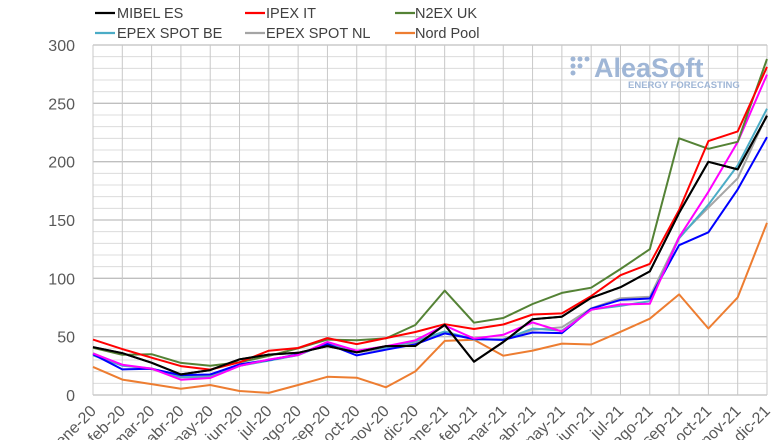  What do you see at coordinates (66, 338) in the screenshot?
I see `y-tick-label: 50` at bounding box center [66, 338].